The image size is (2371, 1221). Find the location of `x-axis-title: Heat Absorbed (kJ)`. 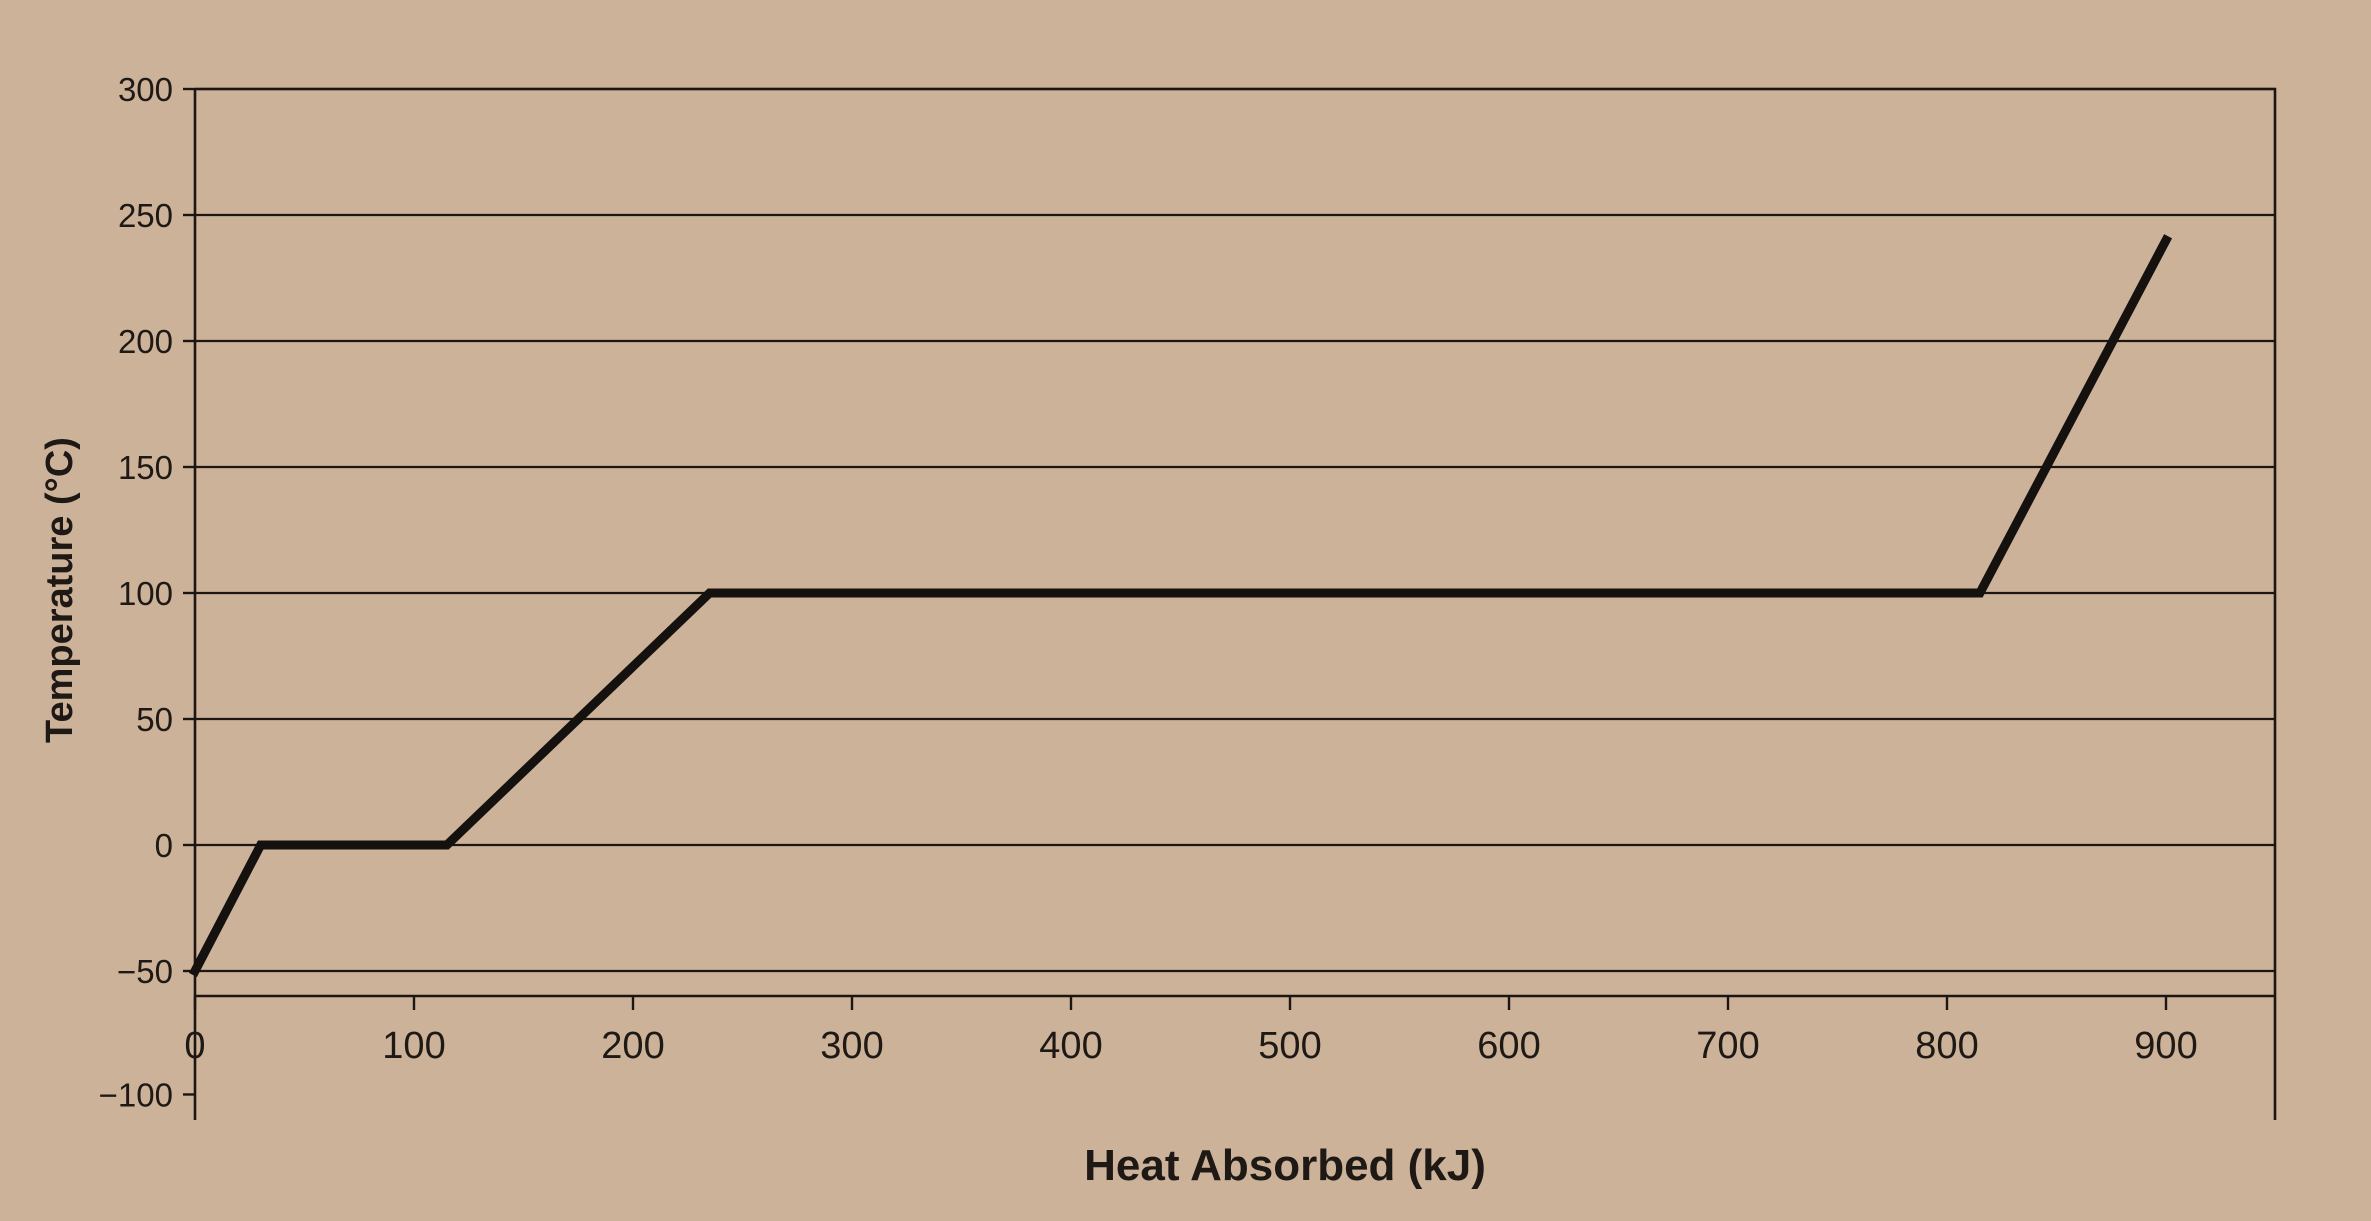

x-axis-title: Heat Absorbed (kJ) is located at coordinates (1285, 1165).